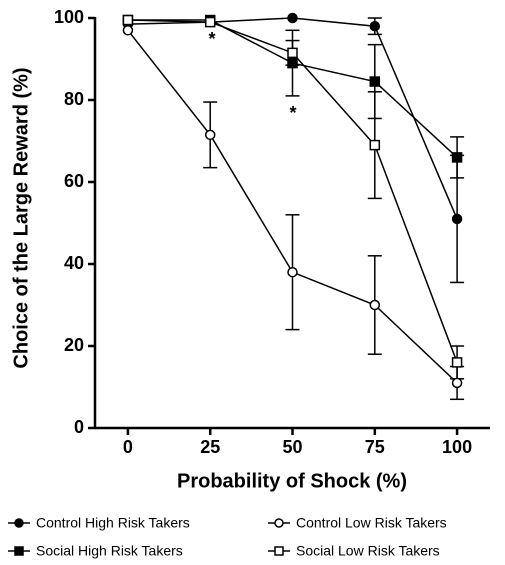 The width and height of the screenshot is (505, 565). I want to click on x-tick-label: 75, so click(375, 447).